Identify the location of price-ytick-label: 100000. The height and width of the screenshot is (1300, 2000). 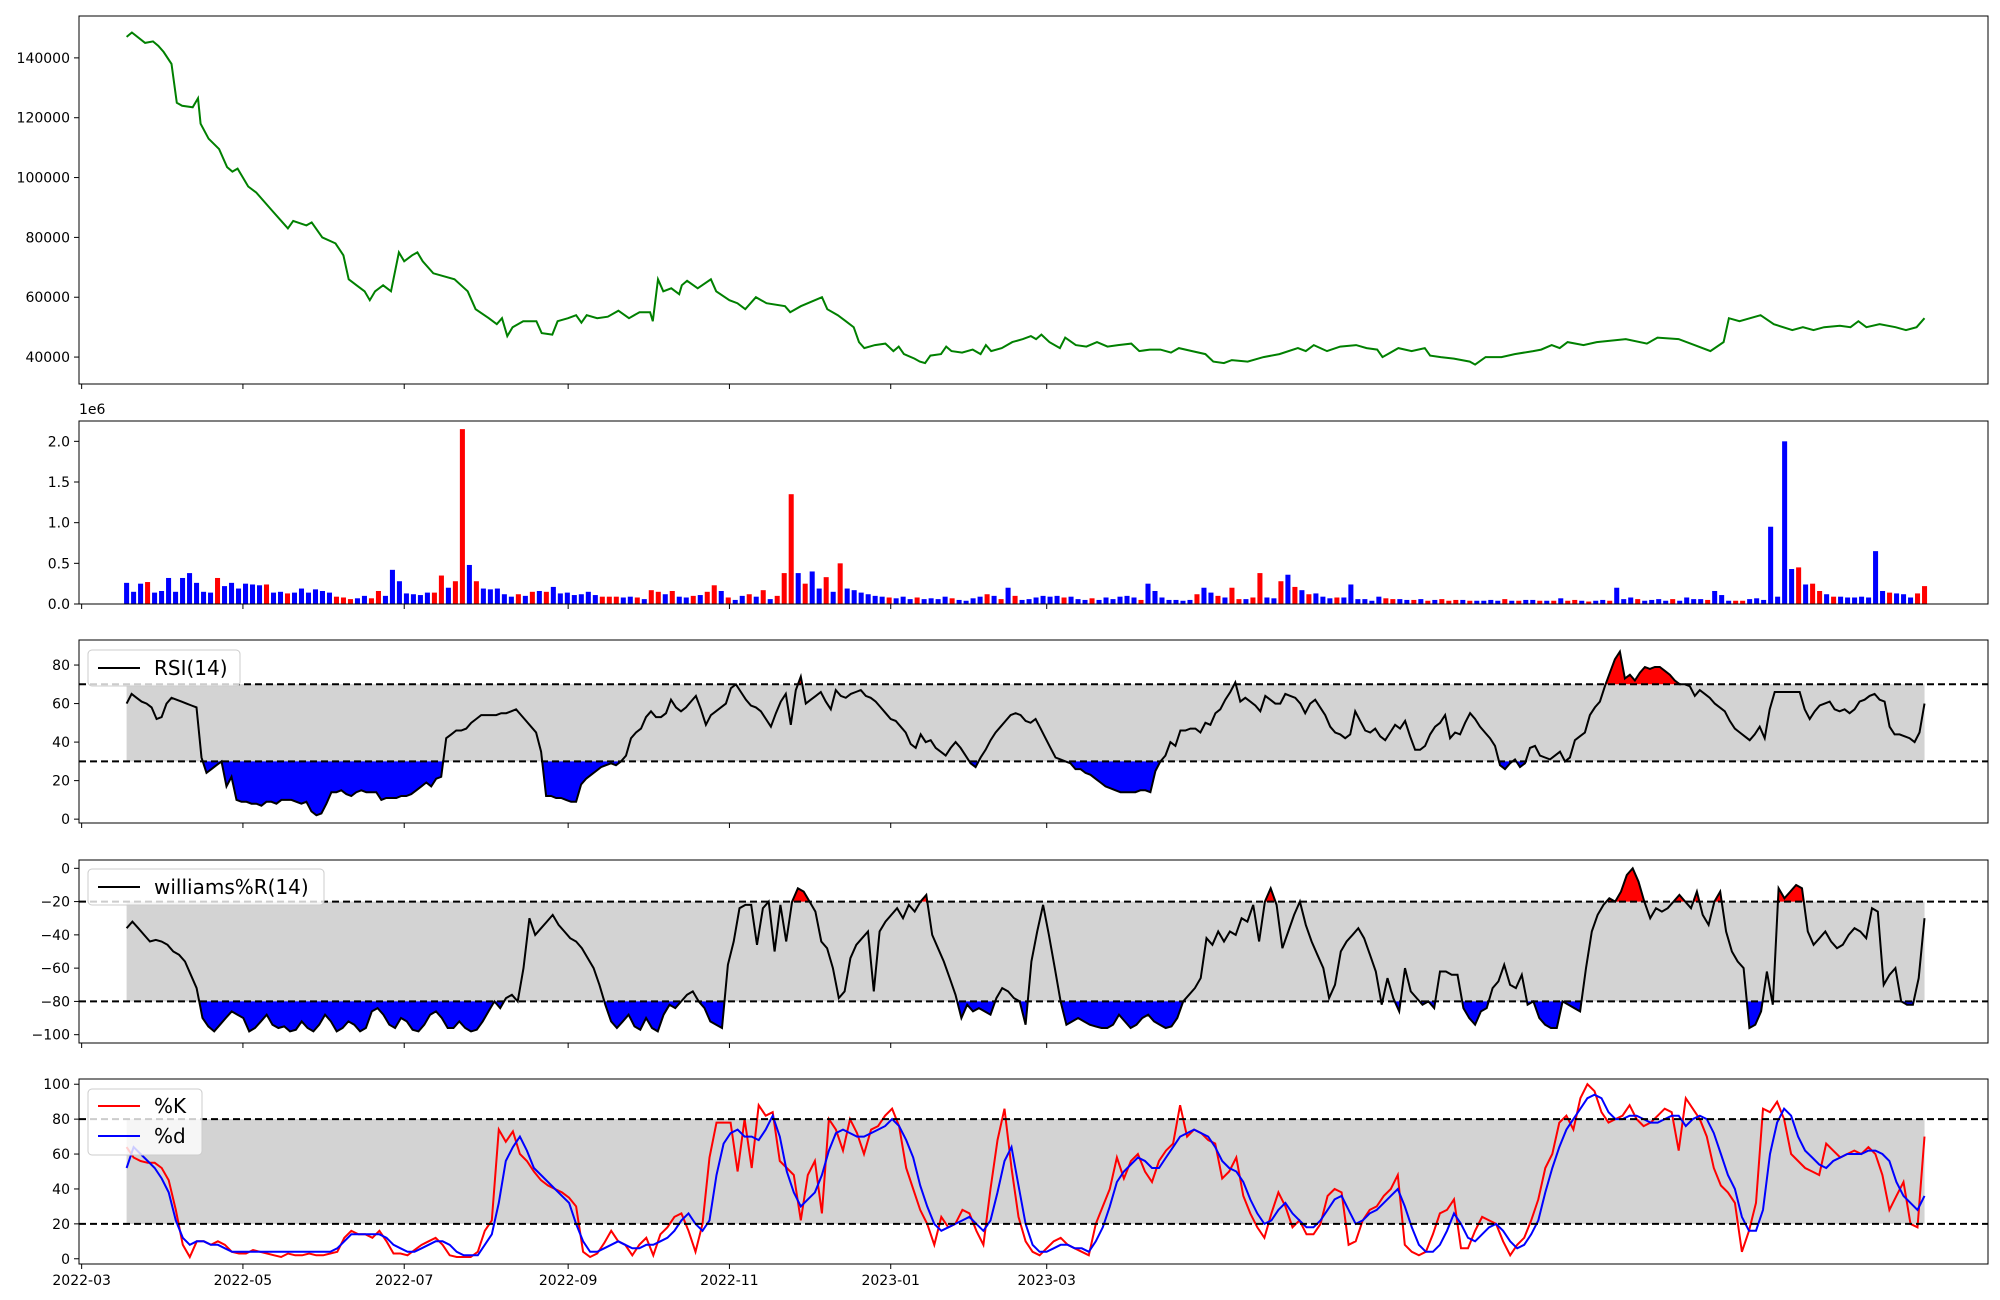
(43, 179).